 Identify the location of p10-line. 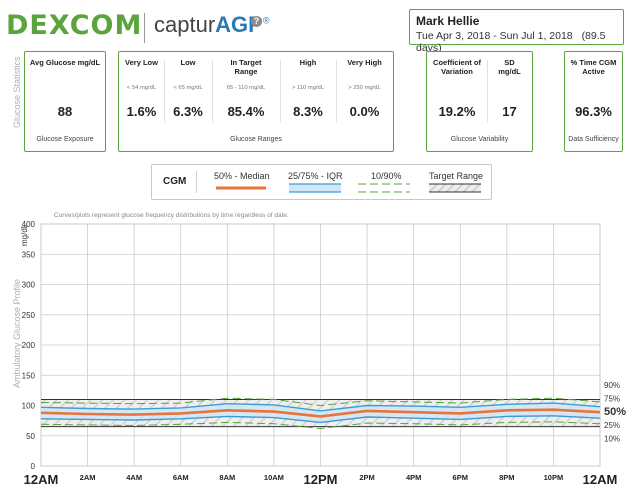
(320, 425).